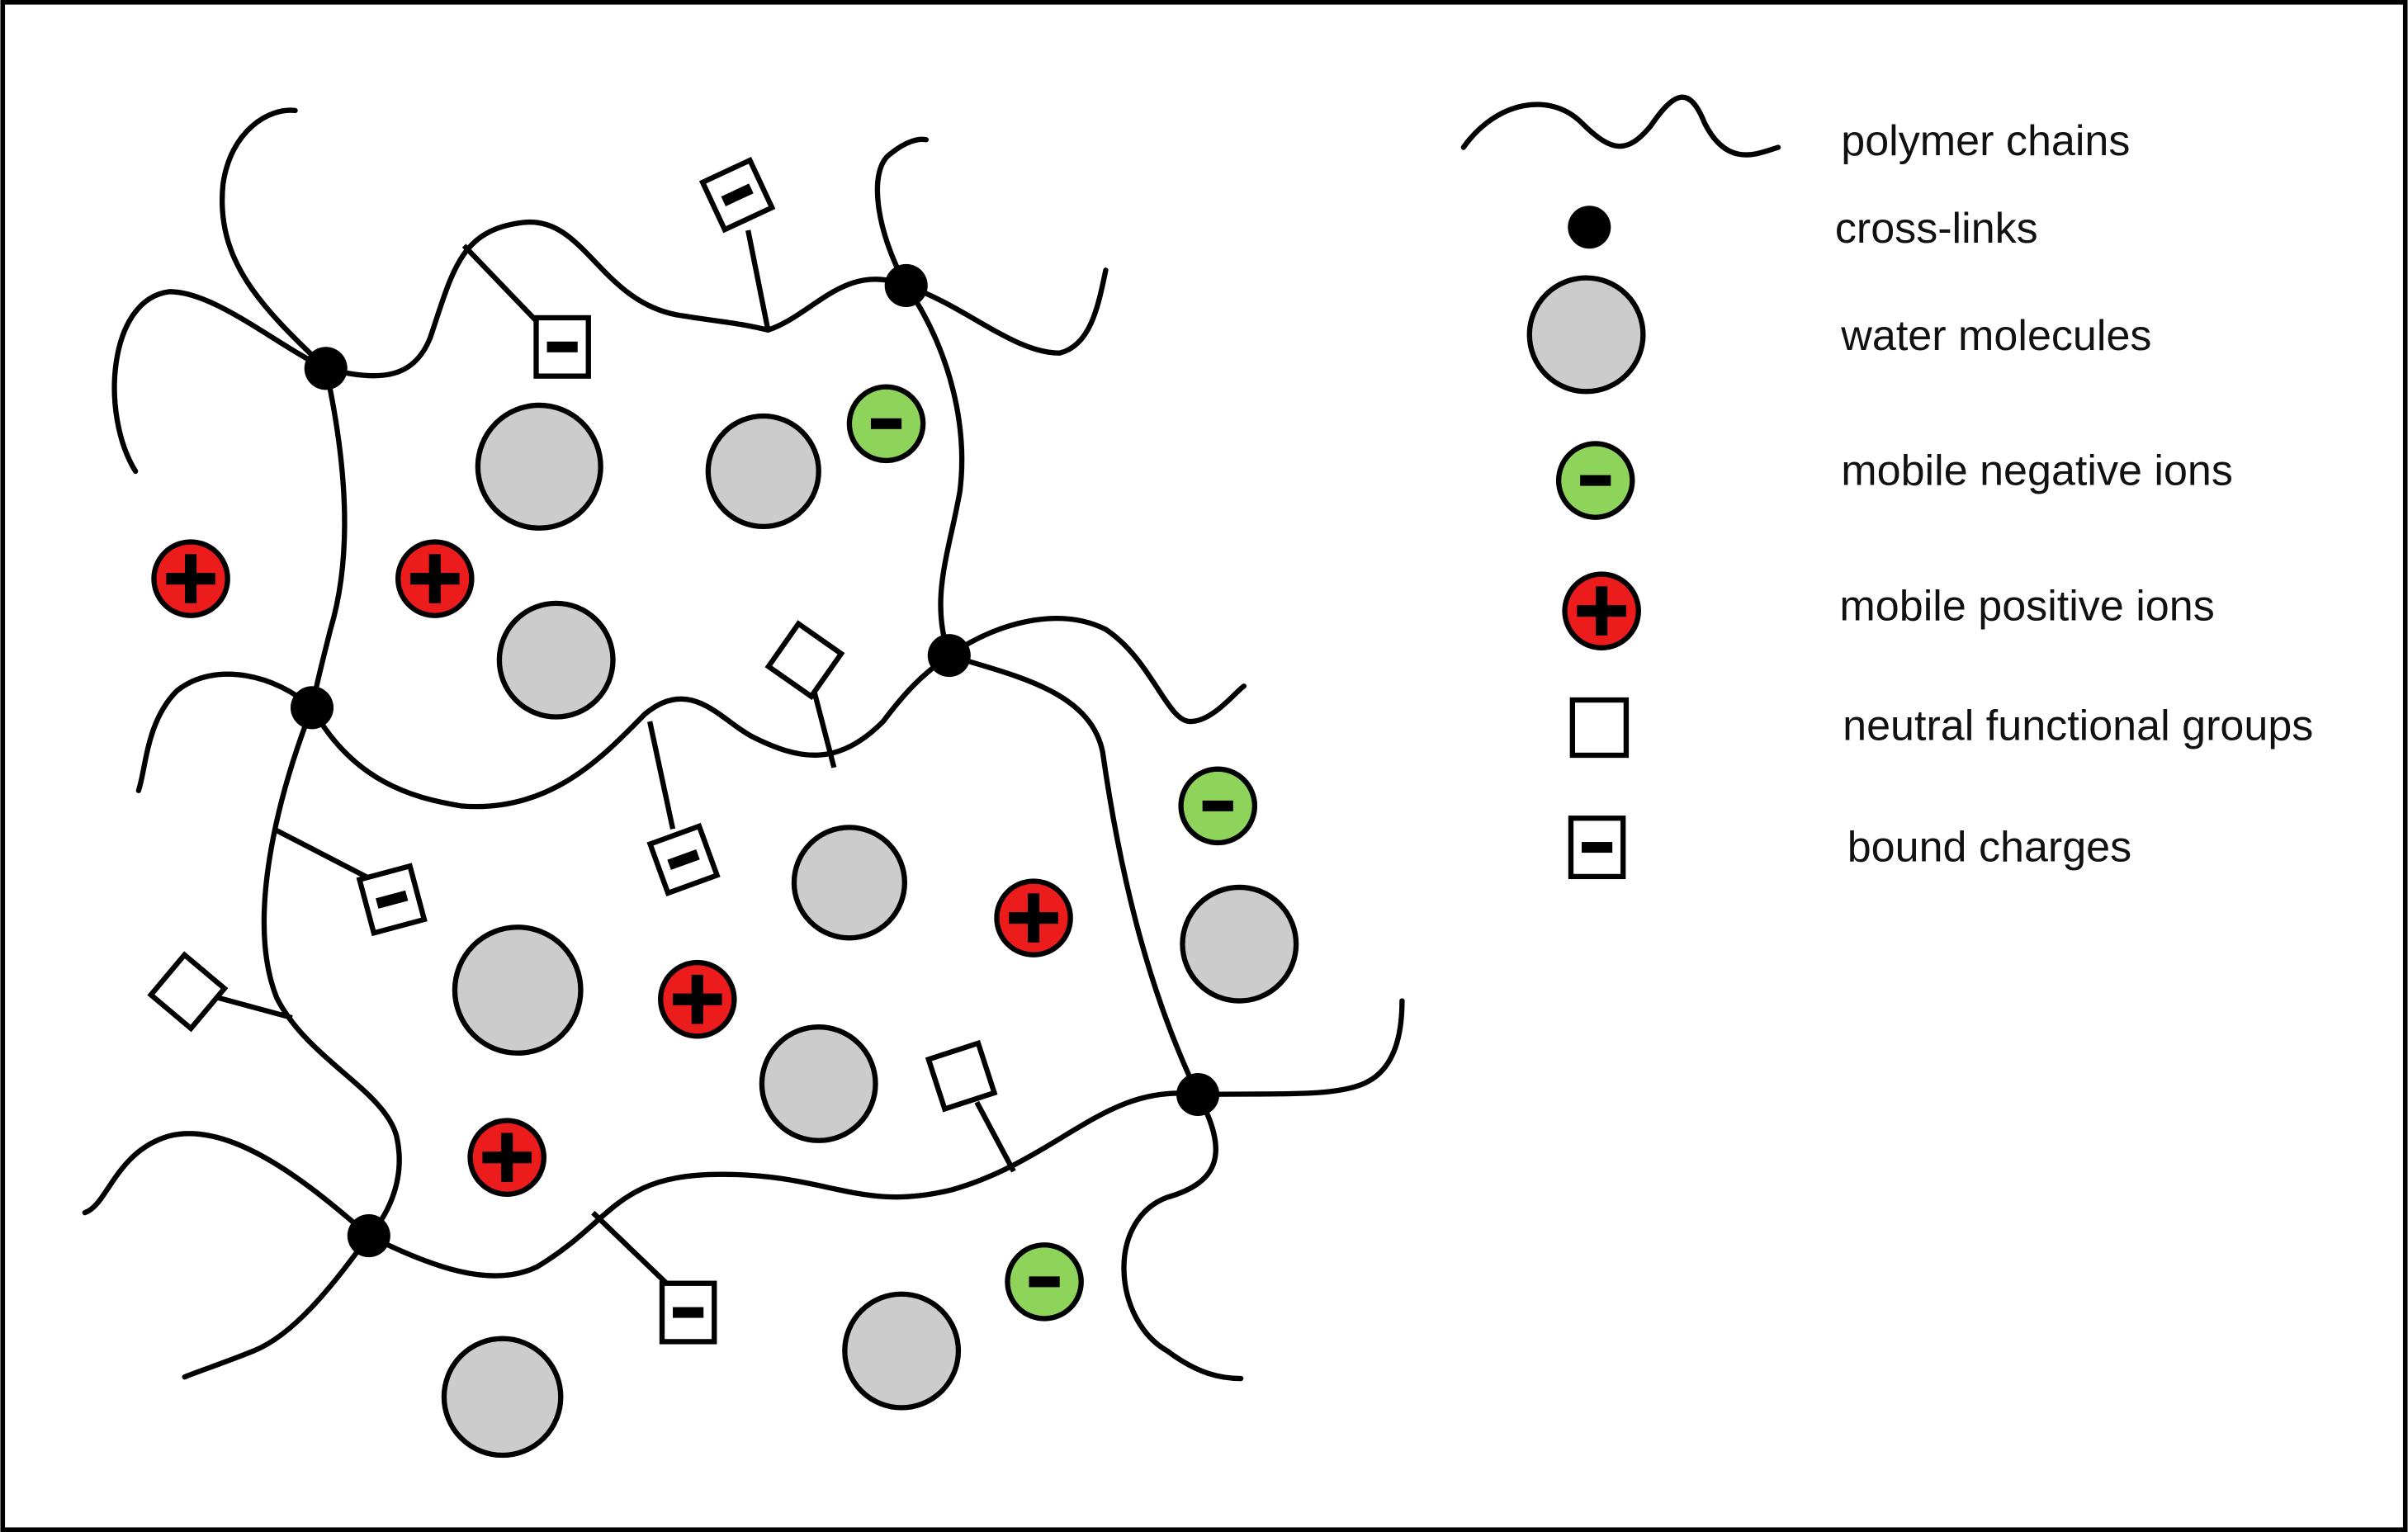 Image resolution: width=2408 pixels, height=1532 pixels. I want to click on legend-negative-ion-symbol, so click(1595, 481).